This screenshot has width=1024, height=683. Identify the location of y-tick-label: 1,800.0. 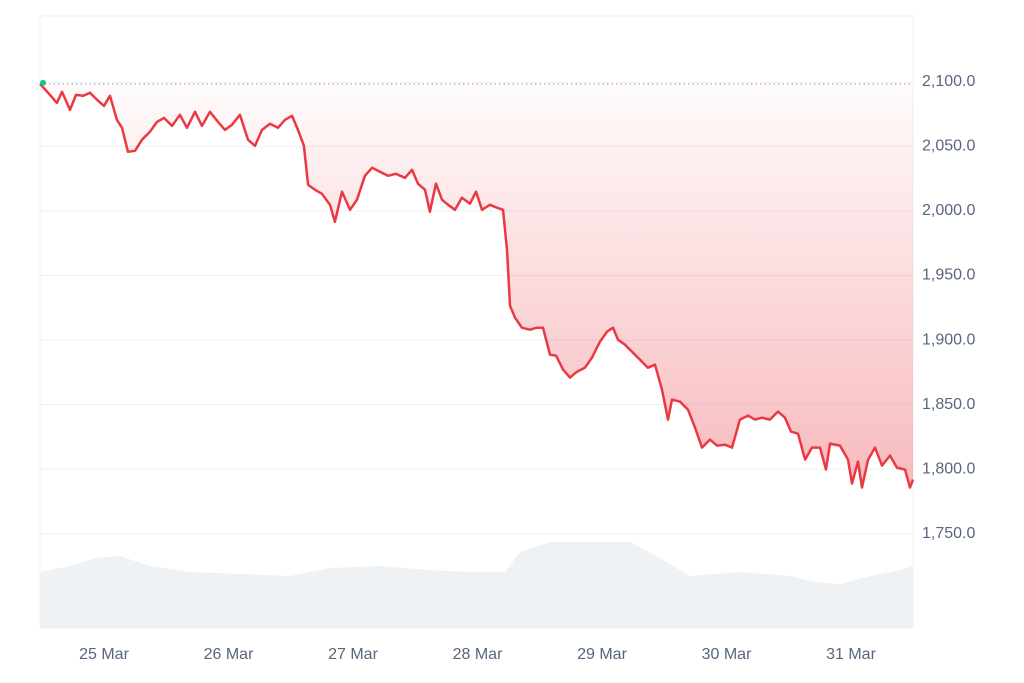
(948, 468).